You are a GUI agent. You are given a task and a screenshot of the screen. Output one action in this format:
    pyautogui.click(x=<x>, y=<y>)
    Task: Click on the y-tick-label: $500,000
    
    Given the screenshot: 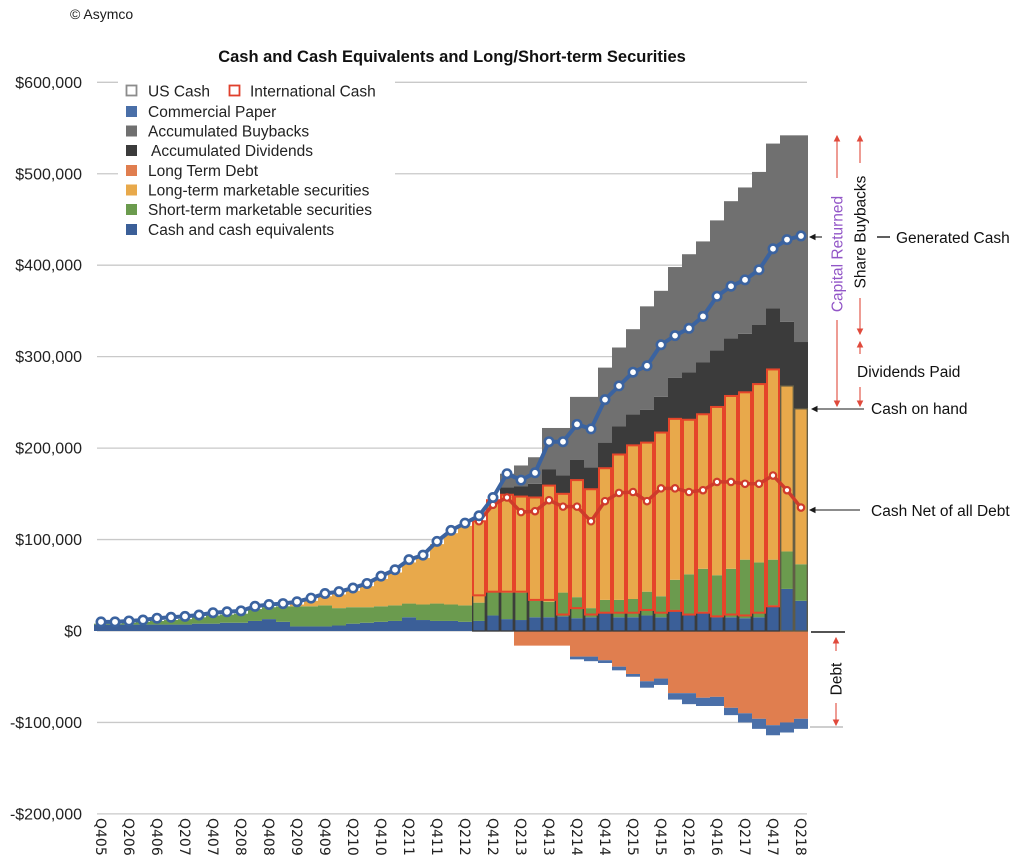 What is the action you would take?
    pyautogui.click(x=48, y=174)
    